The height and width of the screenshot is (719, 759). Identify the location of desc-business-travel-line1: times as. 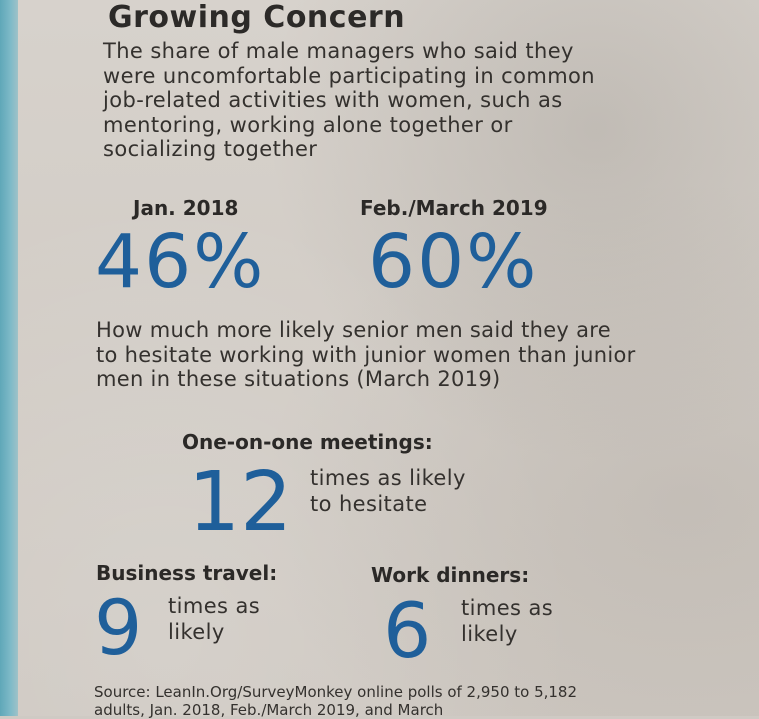
(214, 606).